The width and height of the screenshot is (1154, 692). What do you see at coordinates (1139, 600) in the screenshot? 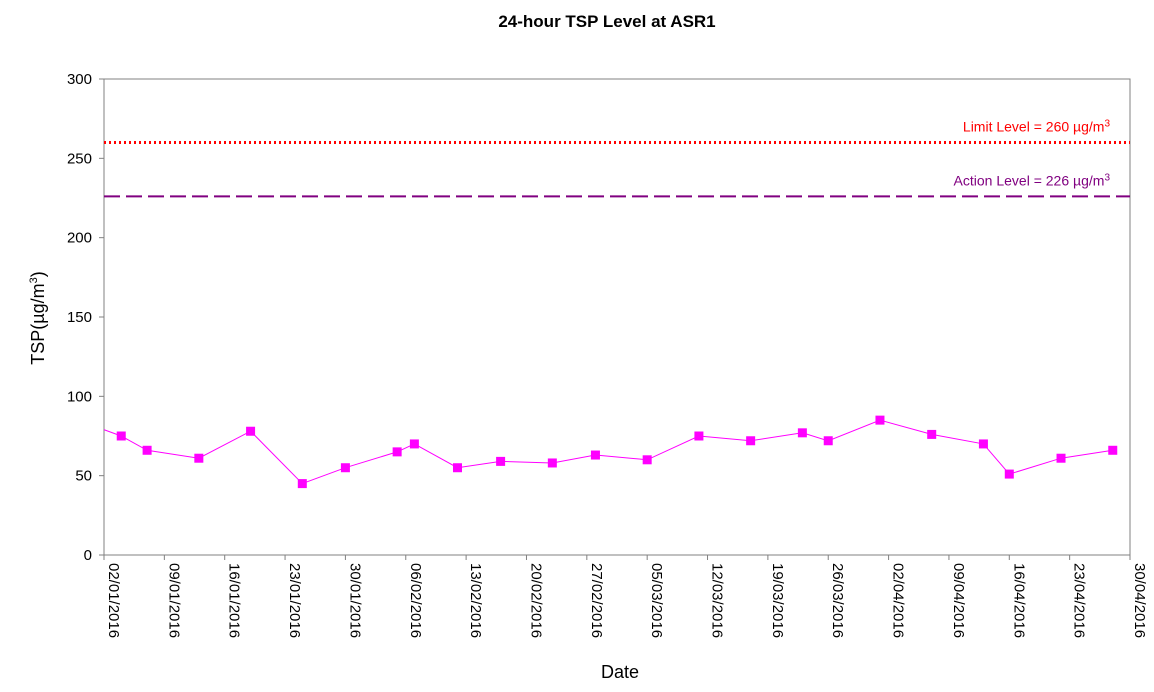
I see `x-tick-label: 30/04/2016` at bounding box center [1139, 600].